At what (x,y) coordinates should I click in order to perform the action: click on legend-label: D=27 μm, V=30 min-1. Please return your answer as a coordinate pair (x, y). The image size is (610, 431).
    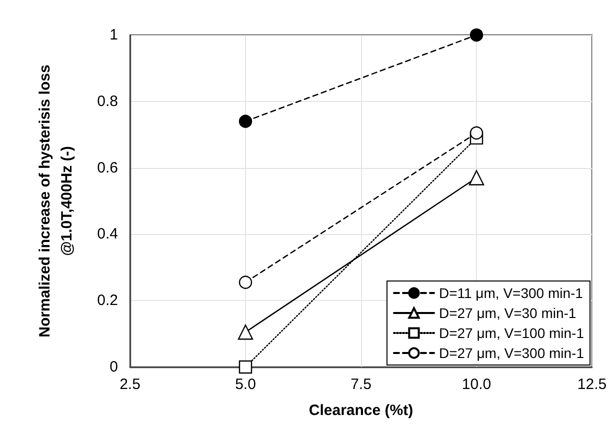
    Looking at the image, I should click on (507, 313).